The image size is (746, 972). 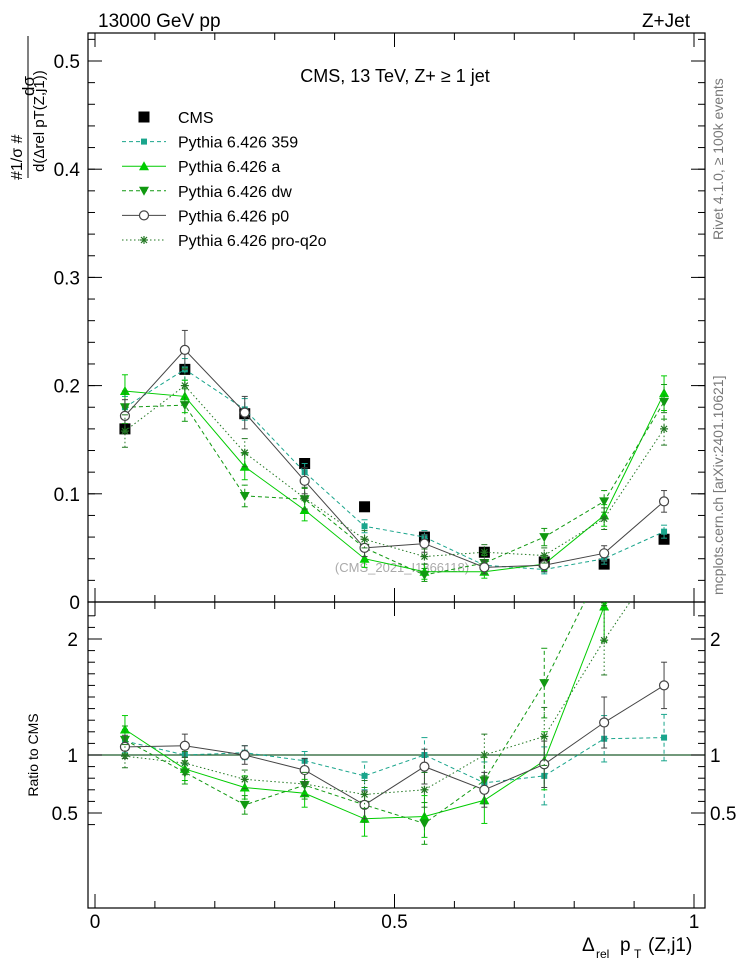 I want to click on legend-marker-pythia-6-426-pro-q2o, so click(x=144, y=240).